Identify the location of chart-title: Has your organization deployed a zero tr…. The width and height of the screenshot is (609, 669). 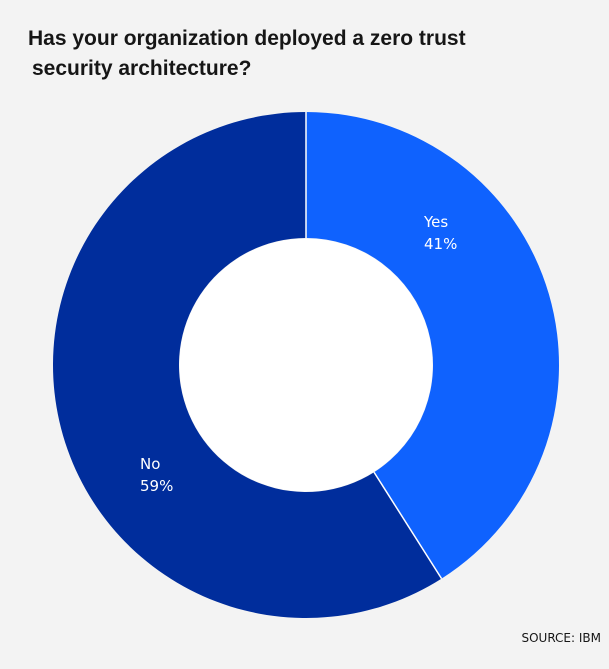
(288, 54).